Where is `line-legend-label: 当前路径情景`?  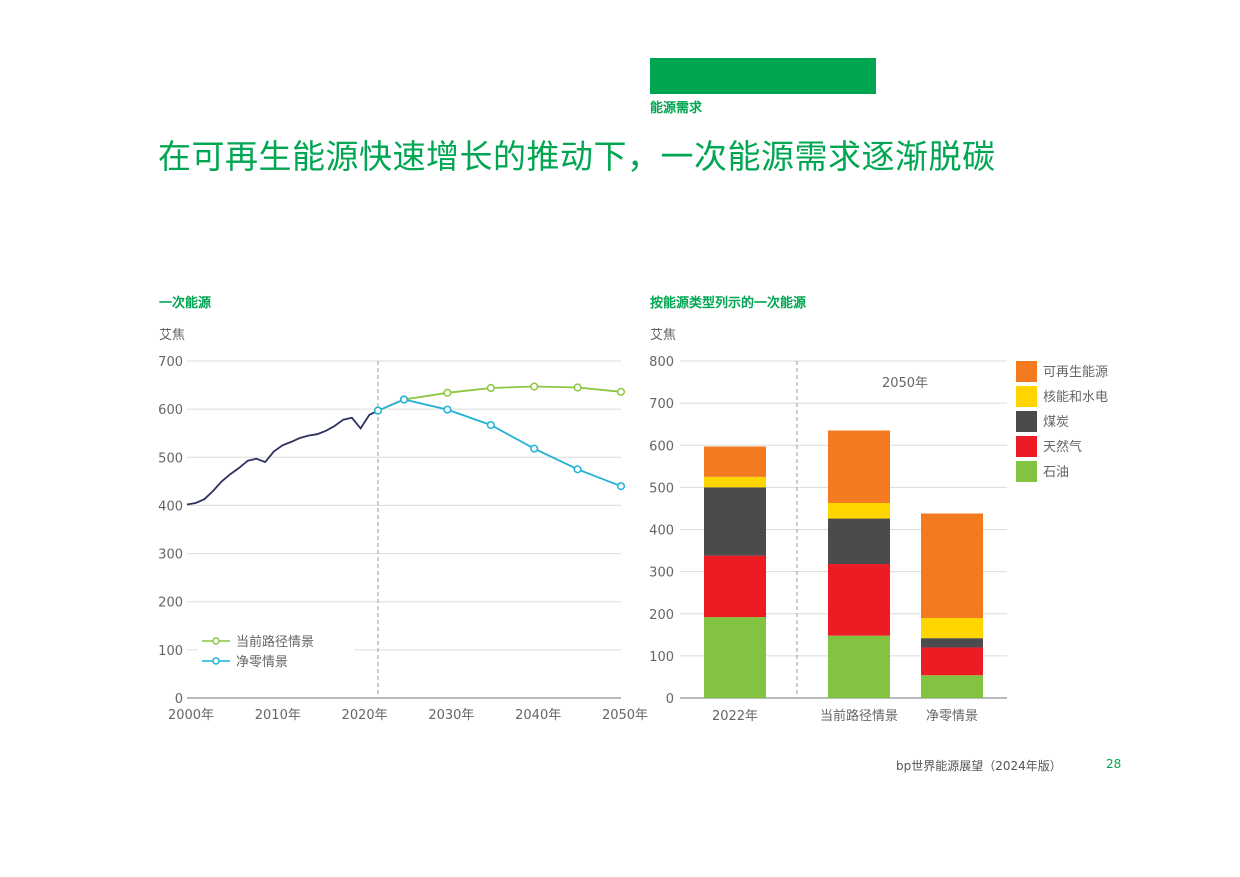 line-legend-label: 当前路径情景 is located at coordinates (275, 642).